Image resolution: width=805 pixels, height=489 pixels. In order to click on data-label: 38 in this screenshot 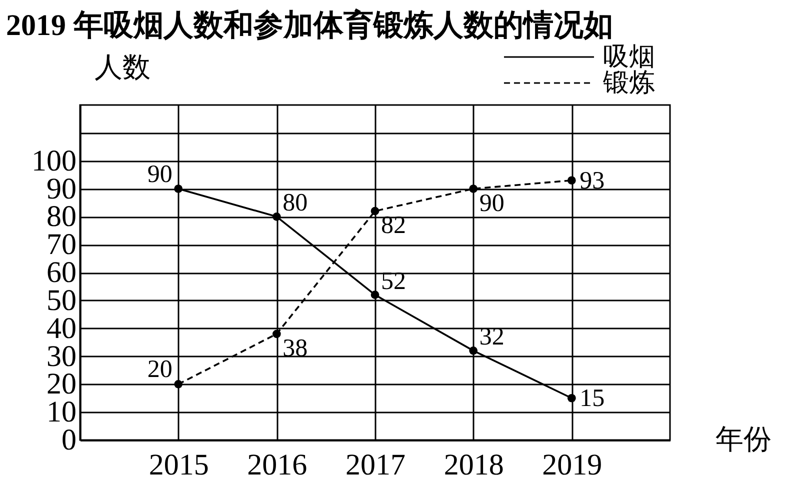, I will do `click(295, 348)`.